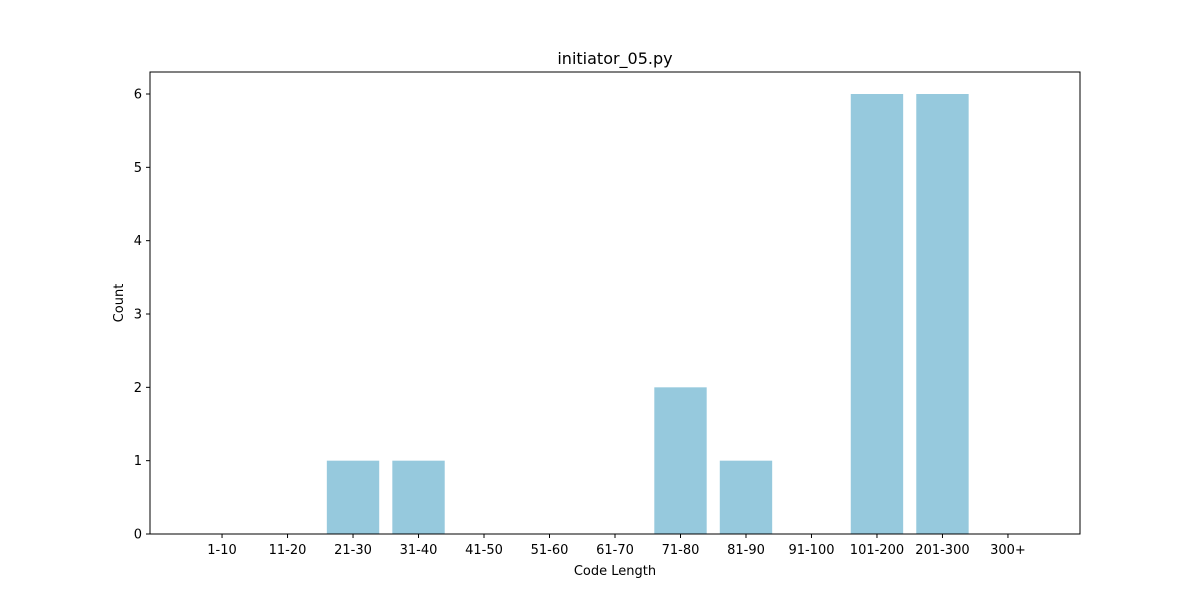  What do you see at coordinates (550, 550) in the screenshot?
I see `x-tick-label: 51-60` at bounding box center [550, 550].